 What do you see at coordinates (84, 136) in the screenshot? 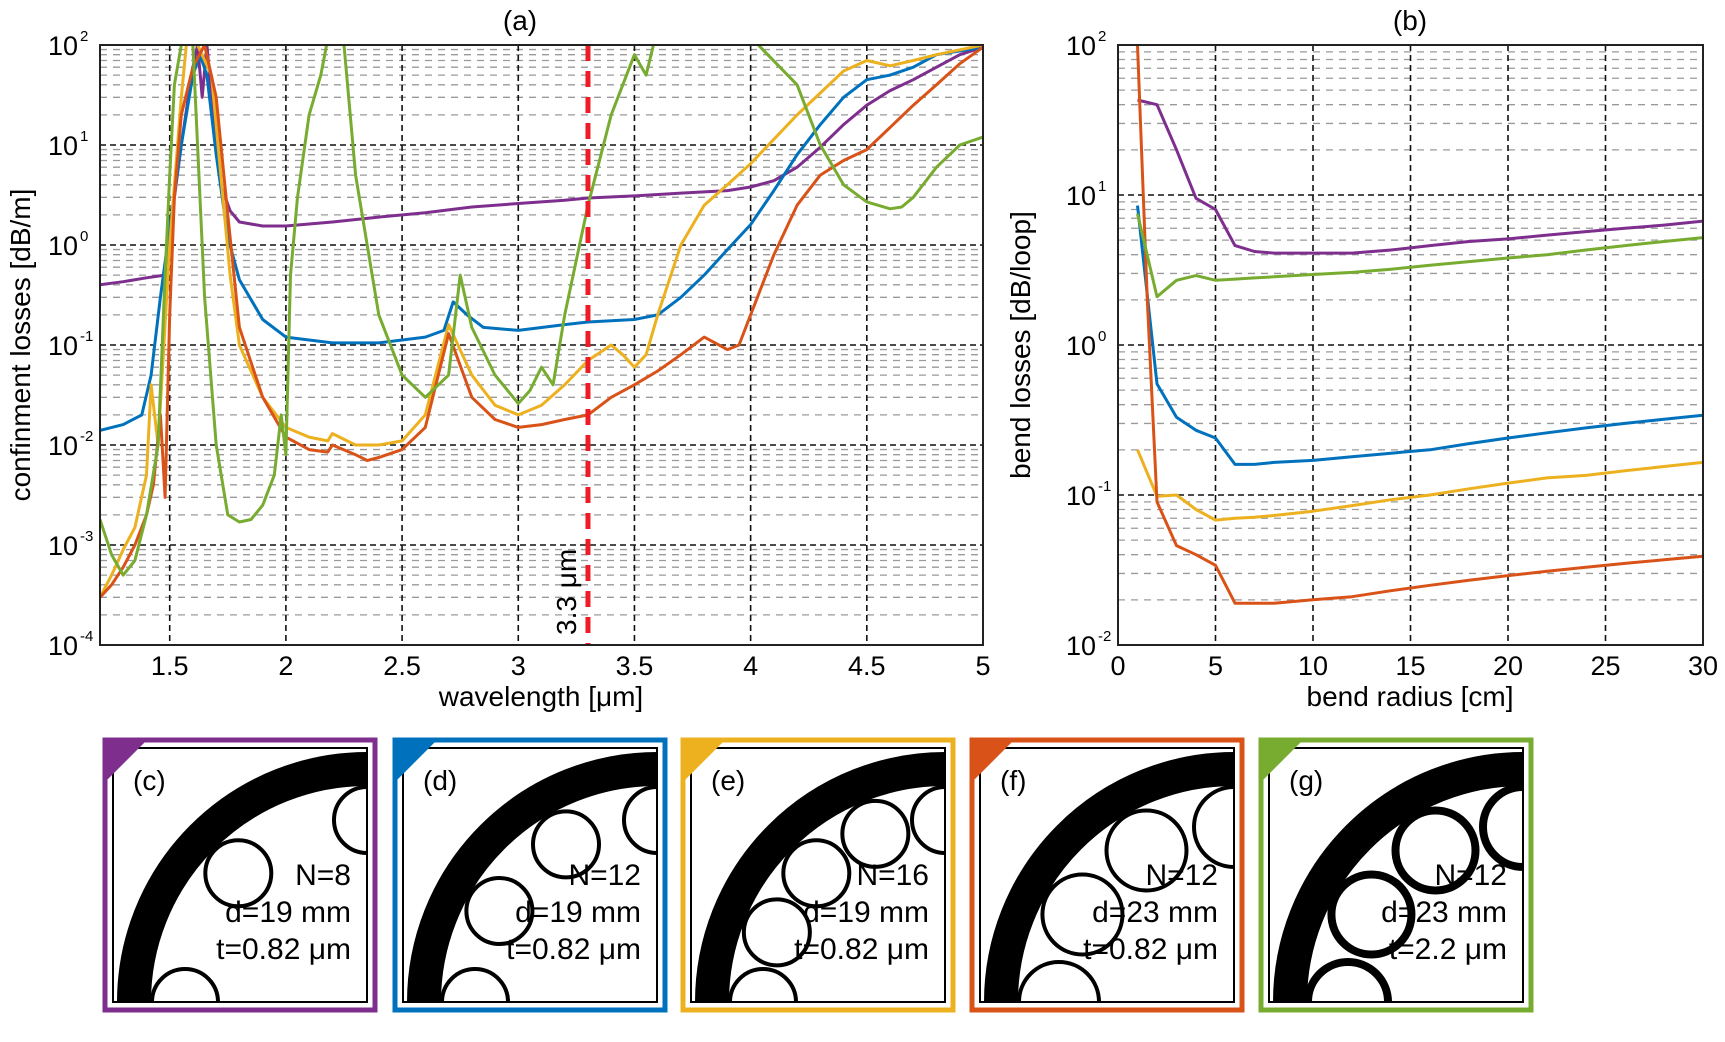
I see `y-tick-exponent: 1` at bounding box center [84, 136].